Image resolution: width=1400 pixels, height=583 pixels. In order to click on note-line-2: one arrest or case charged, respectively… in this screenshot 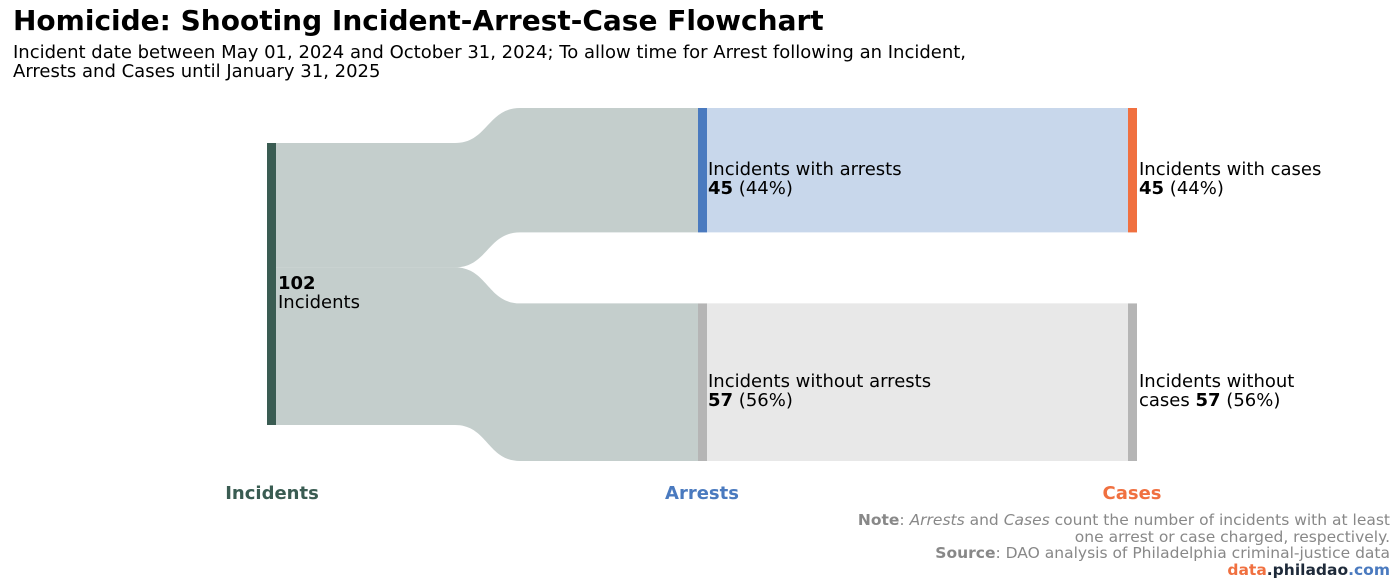, I will do `click(1232, 536)`.